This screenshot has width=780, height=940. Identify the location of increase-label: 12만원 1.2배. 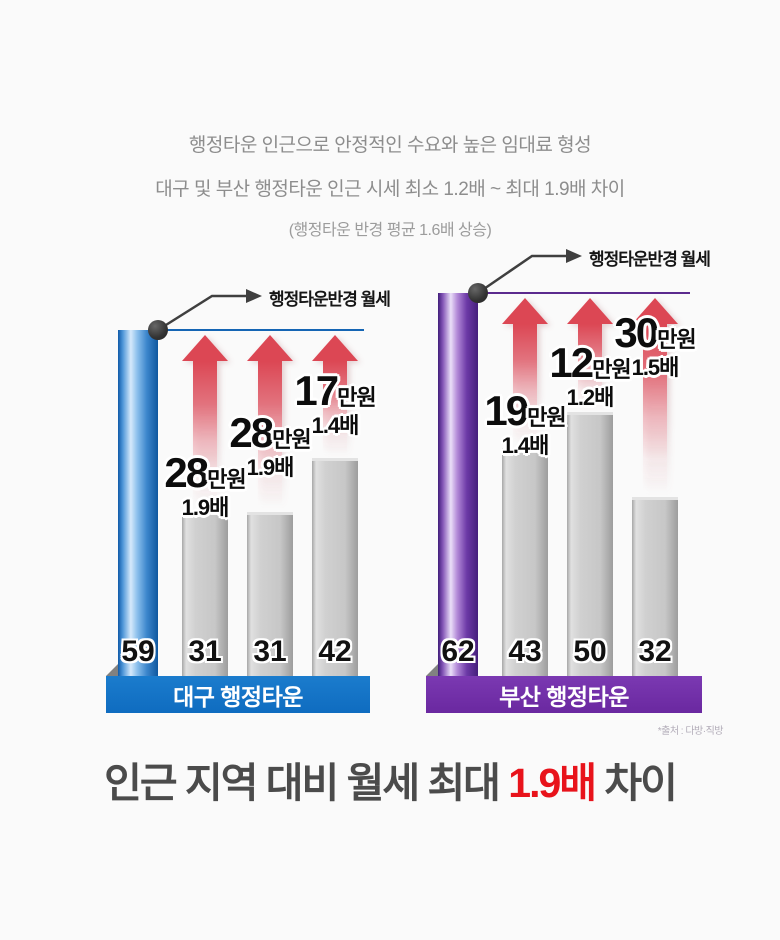
(590, 374).